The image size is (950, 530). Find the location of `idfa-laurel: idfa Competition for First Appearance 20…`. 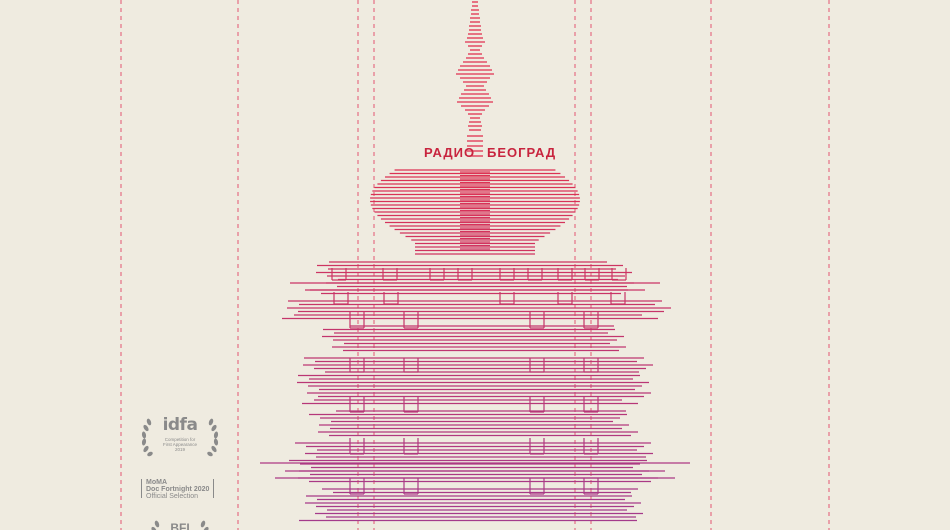

idfa-laurel: idfa Competition for First Appearance 20… is located at coordinates (180, 437).